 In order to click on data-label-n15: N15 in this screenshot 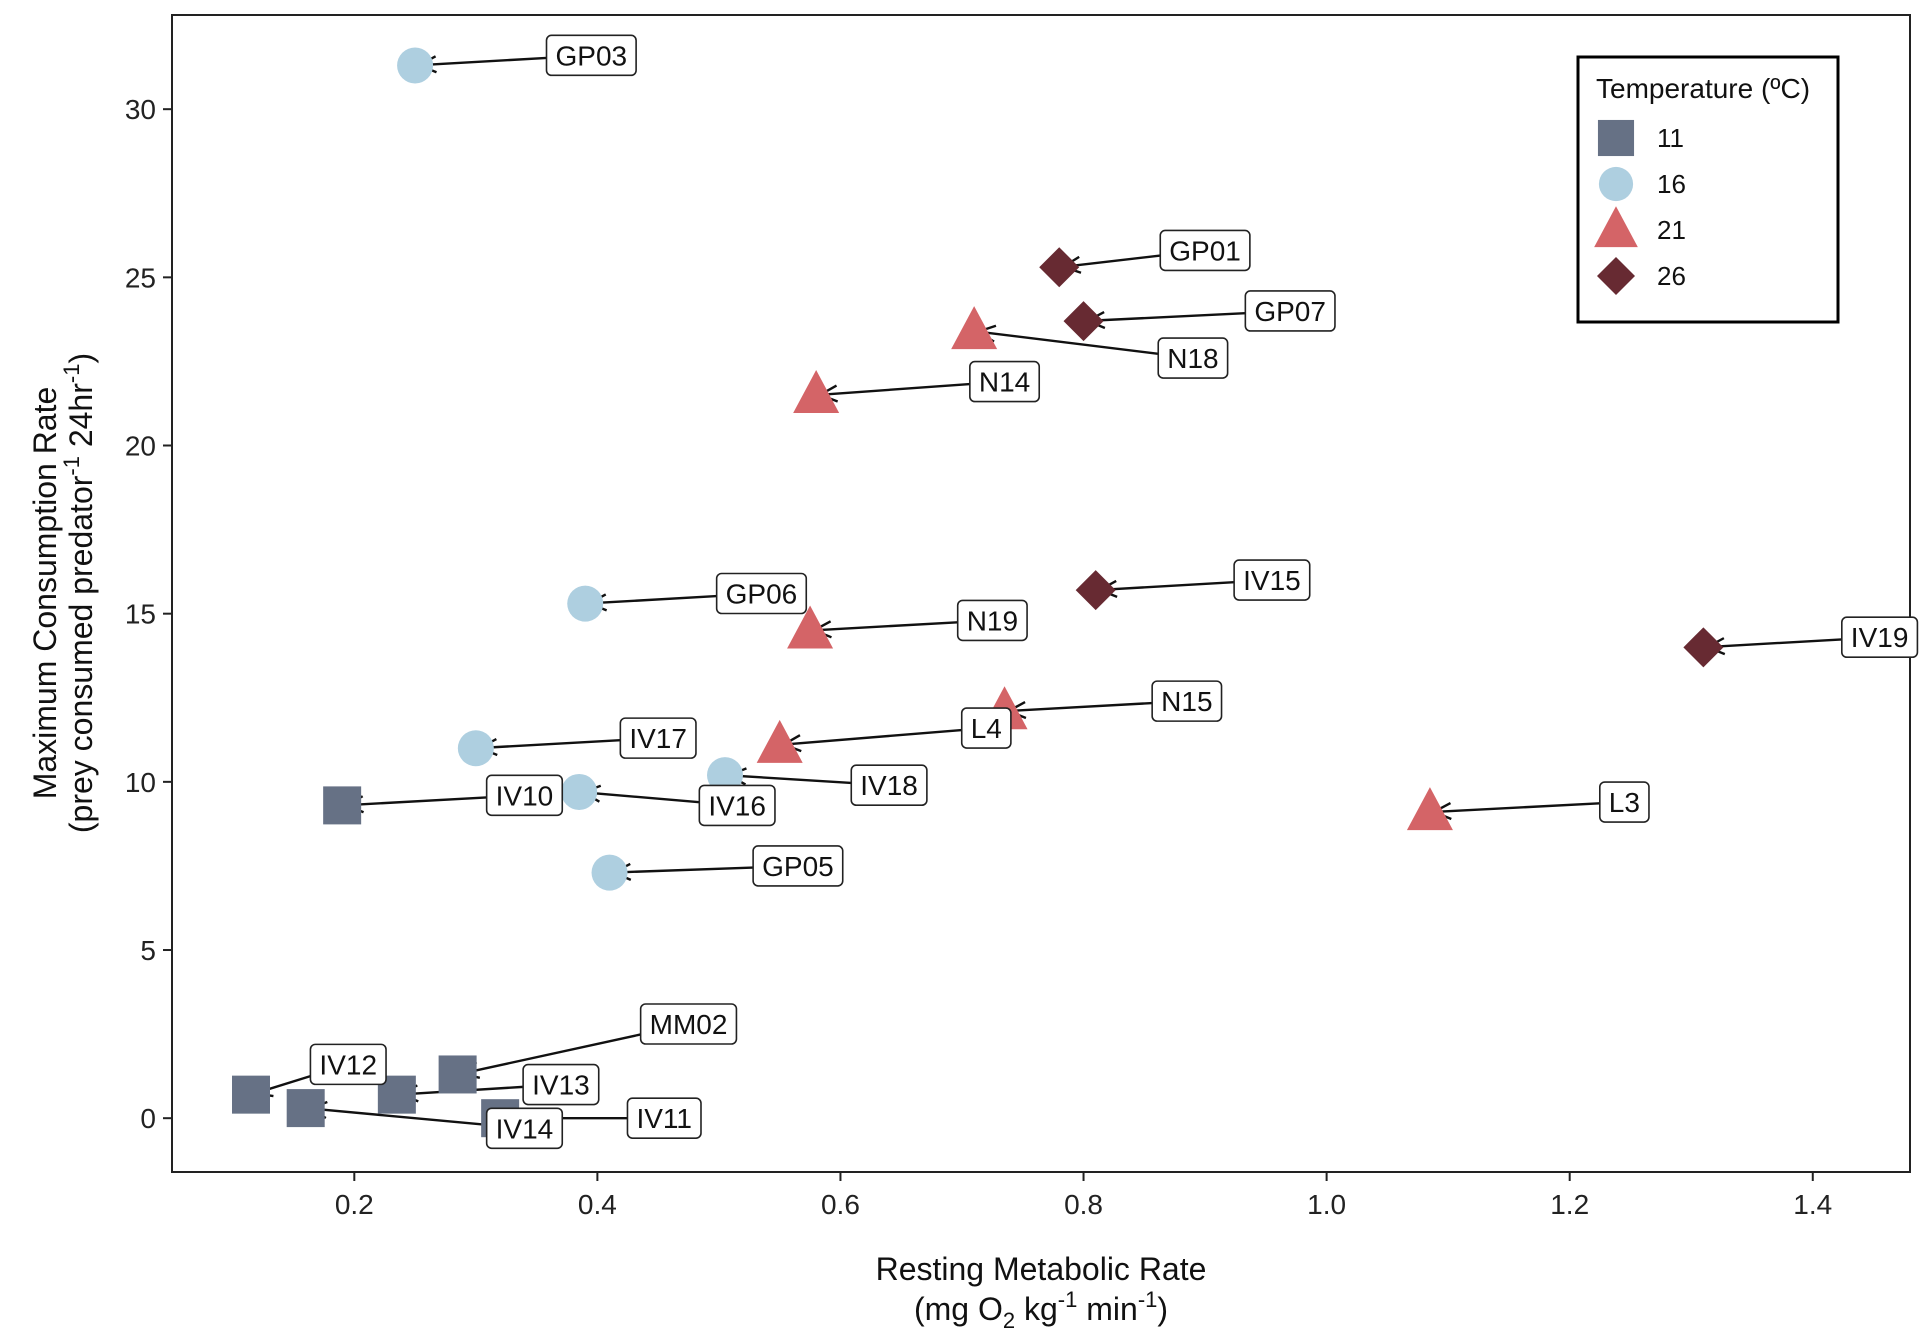, I will do `click(1187, 701)`.